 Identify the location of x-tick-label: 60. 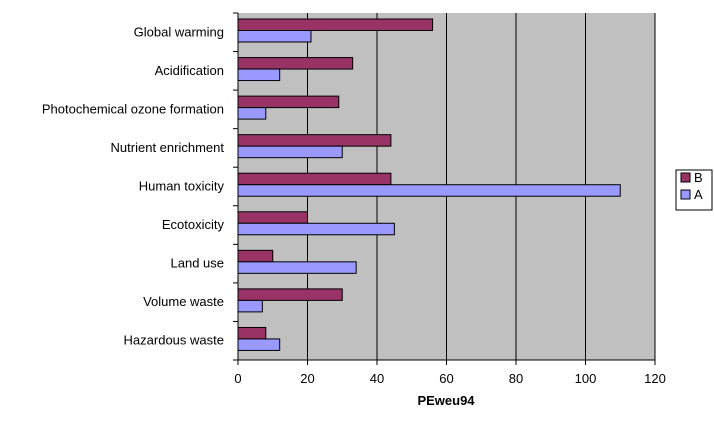
(446, 378).